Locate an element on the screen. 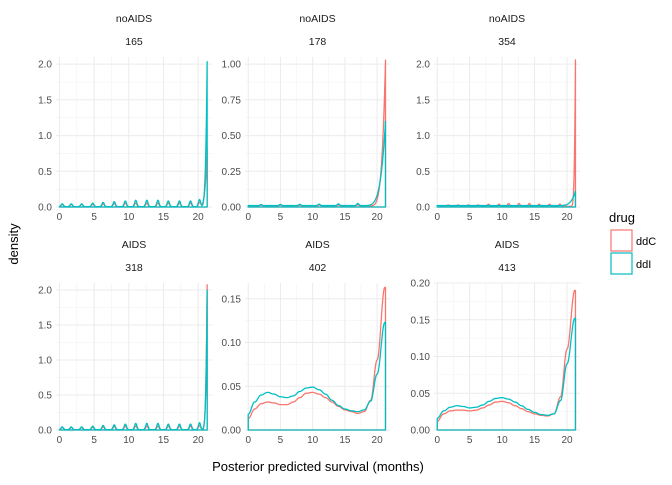 The height and width of the screenshot is (485, 672). facet-panel: 0 5 10 15 20 0.00 0.05 0.10 0.15 AIDS 402 is located at coordinates (306, 342).